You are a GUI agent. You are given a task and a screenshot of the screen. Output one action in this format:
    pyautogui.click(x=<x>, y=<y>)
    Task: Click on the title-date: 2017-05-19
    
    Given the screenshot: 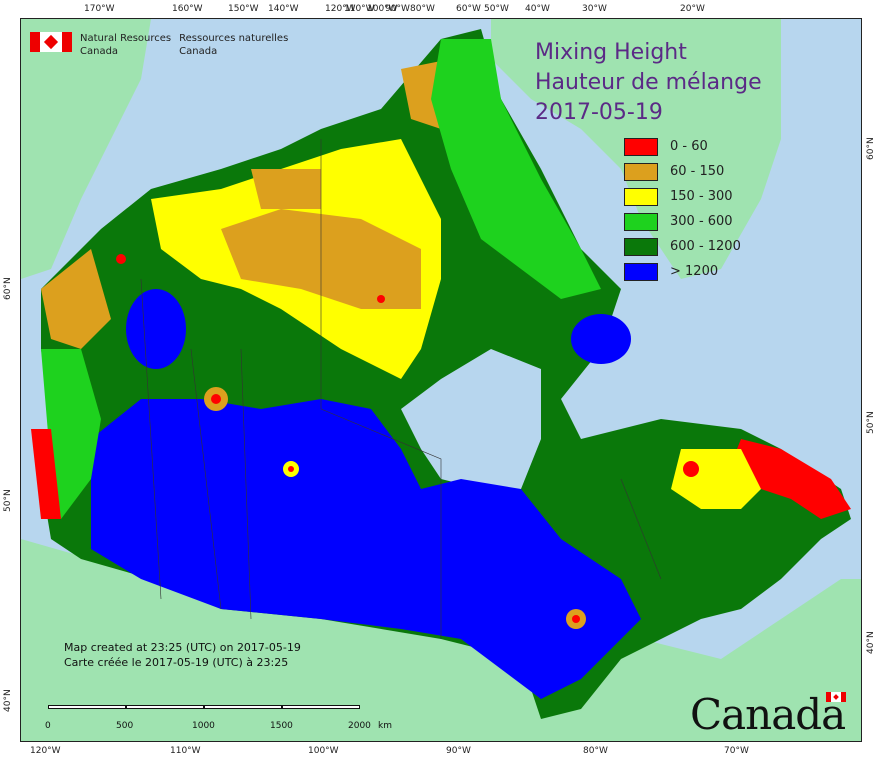 What is the action you would take?
    pyautogui.click(x=599, y=112)
    